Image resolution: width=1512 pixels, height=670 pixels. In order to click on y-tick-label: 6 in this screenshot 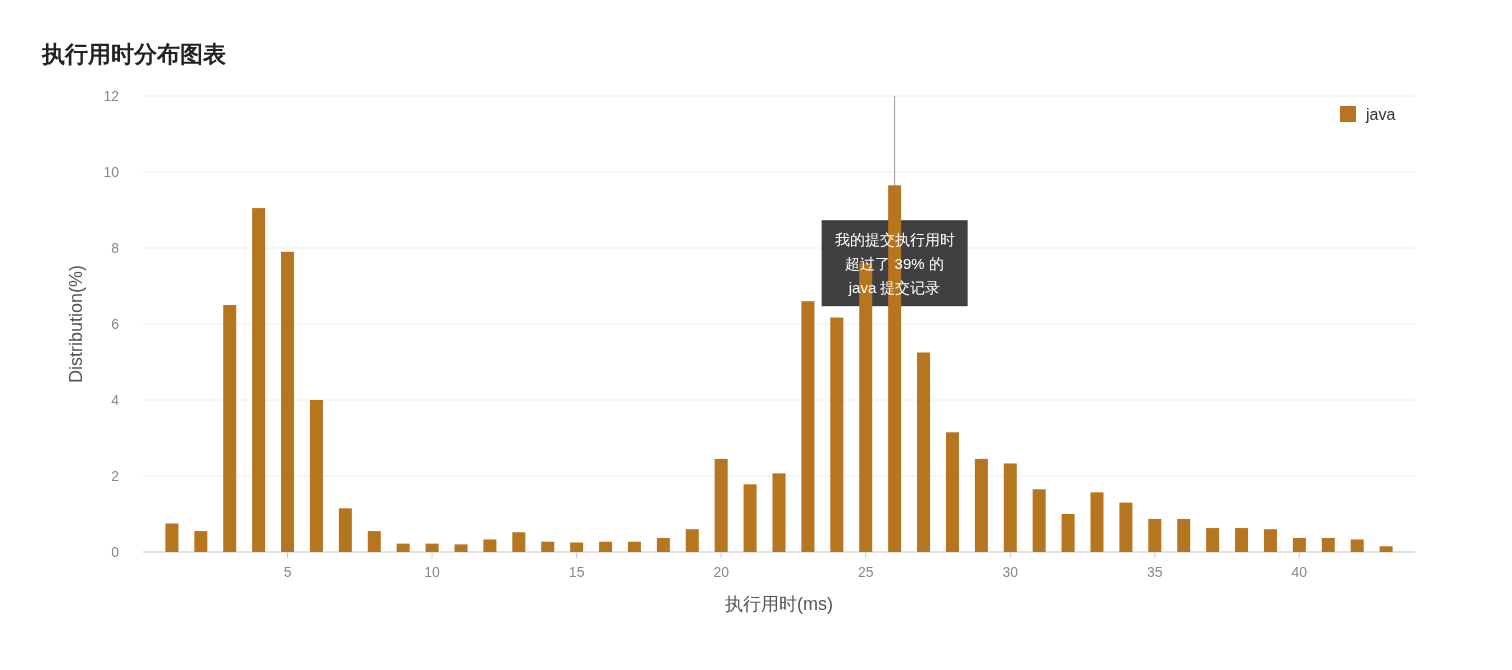, I will do `click(115, 324)`.